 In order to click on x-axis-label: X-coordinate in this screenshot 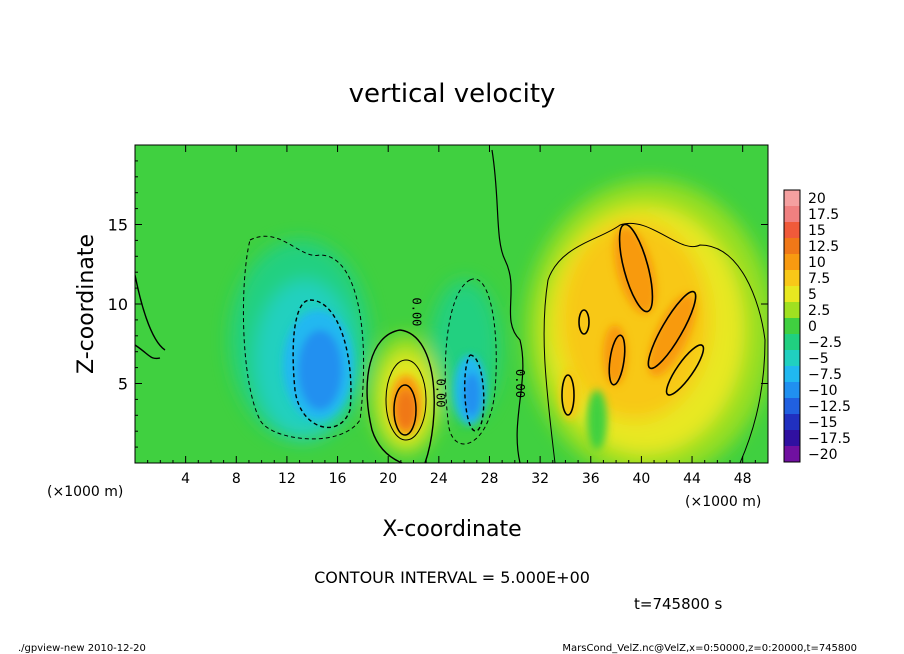, I will do `click(451, 529)`.